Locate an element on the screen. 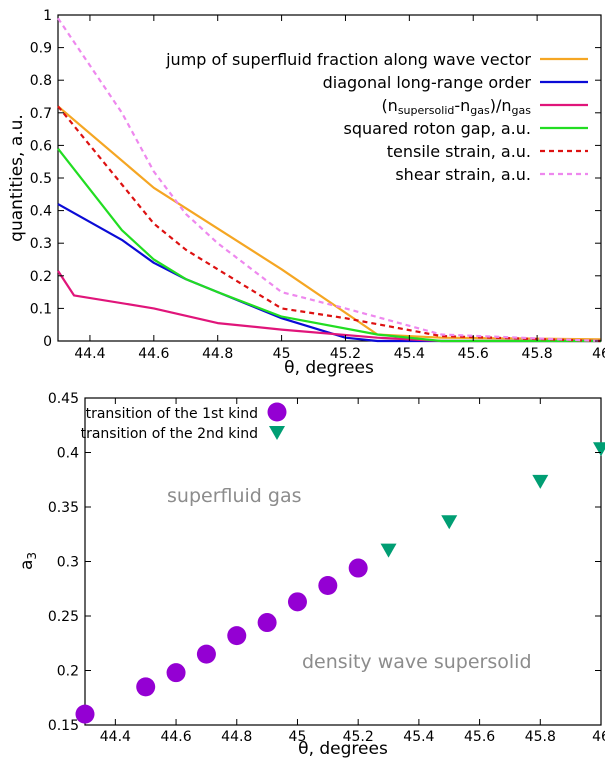 This screenshot has width=605, height=758. y-tick-label-top: 0.2 is located at coordinates (41, 277).